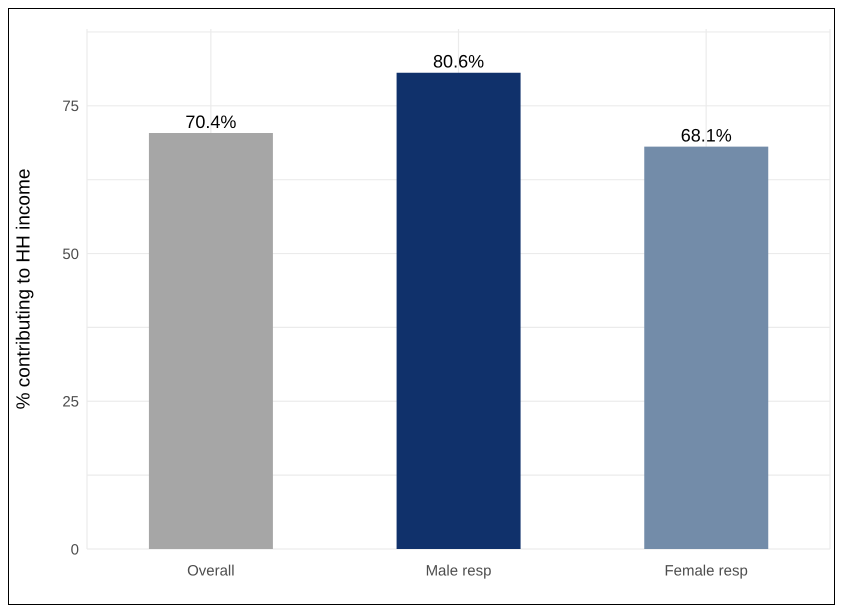 The height and width of the screenshot is (613, 843). Describe the element at coordinates (210, 122) in the screenshot. I see `data-label: 70.4%` at that location.